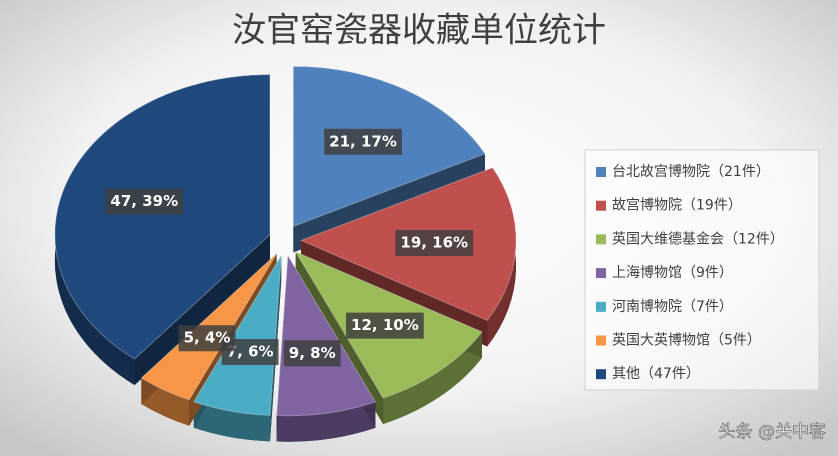 The height and width of the screenshot is (456, 838). I want to click on data-label-text: 5, 4%, so click(207, 338).